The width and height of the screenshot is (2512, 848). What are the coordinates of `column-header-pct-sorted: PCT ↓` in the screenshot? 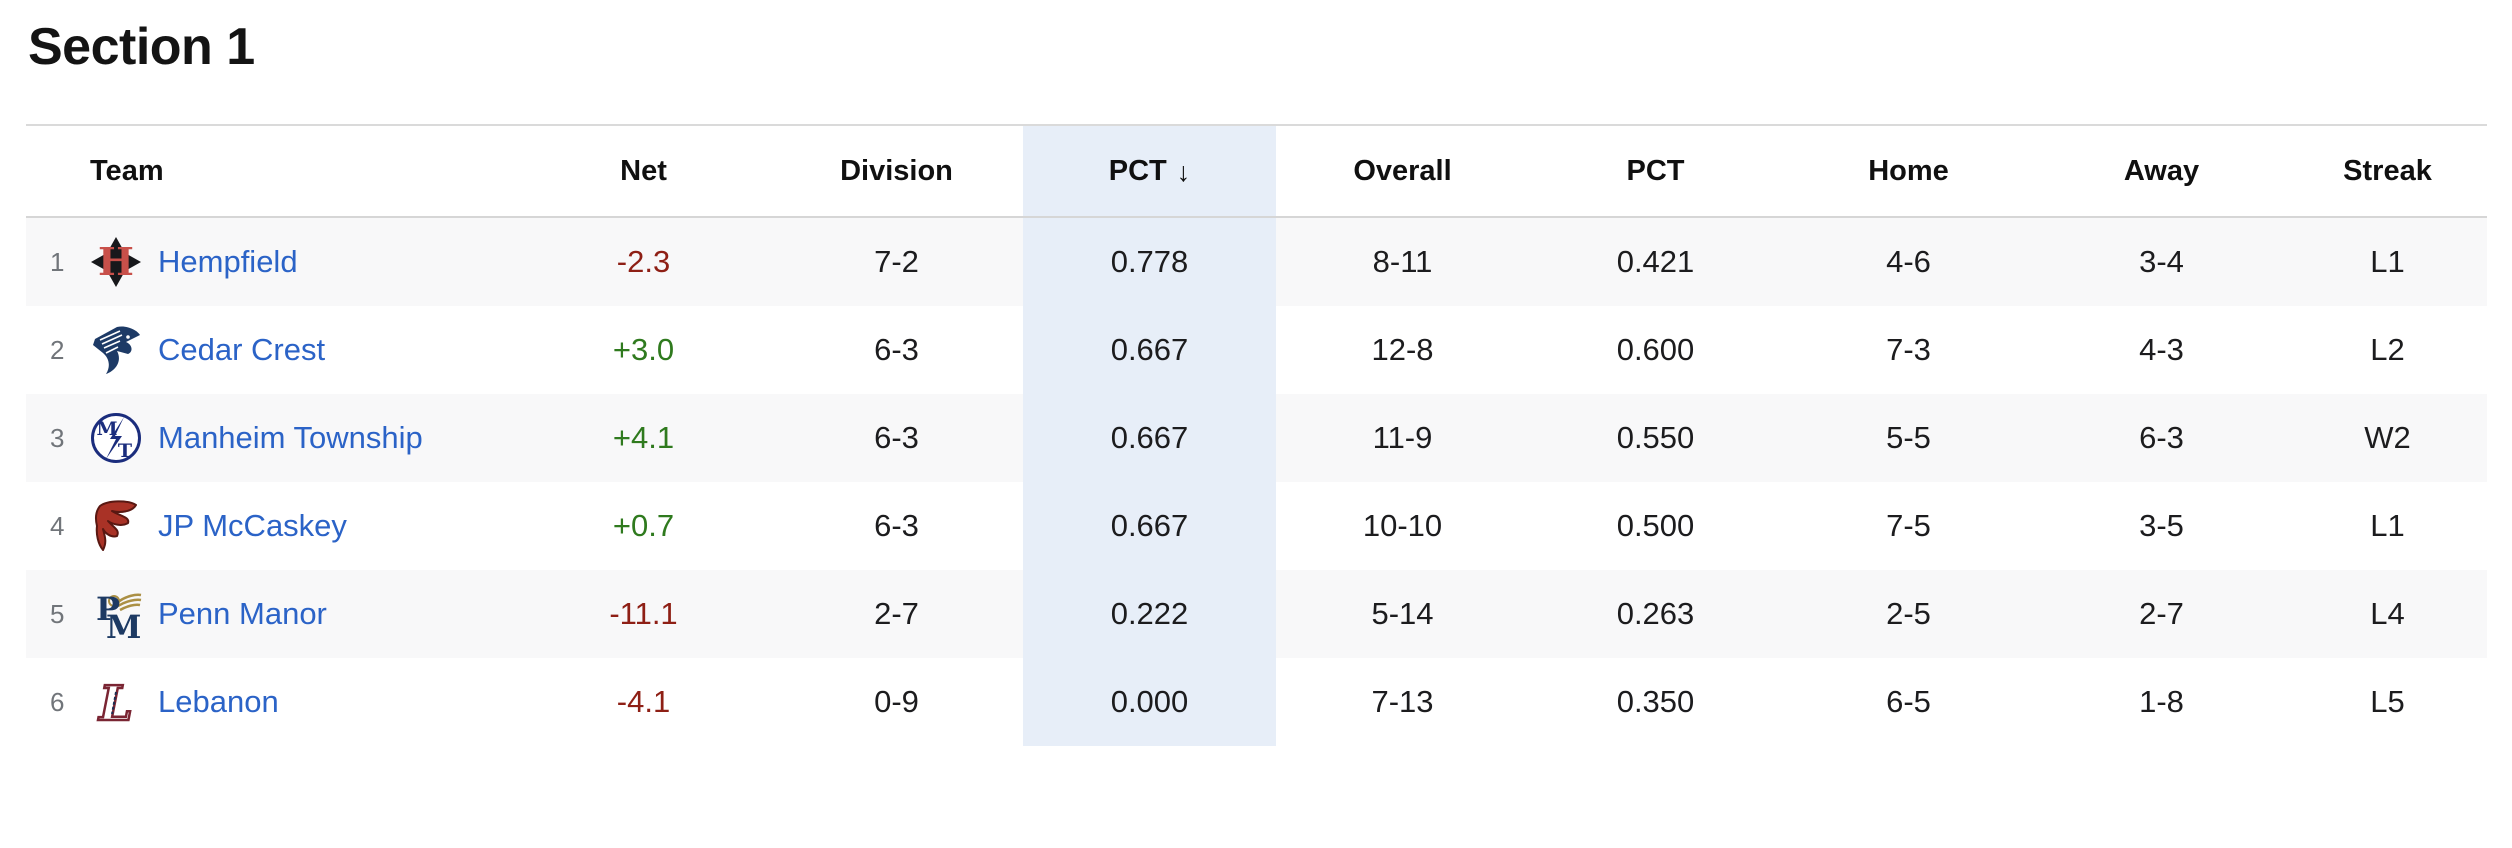 It's located at (1149, 171).